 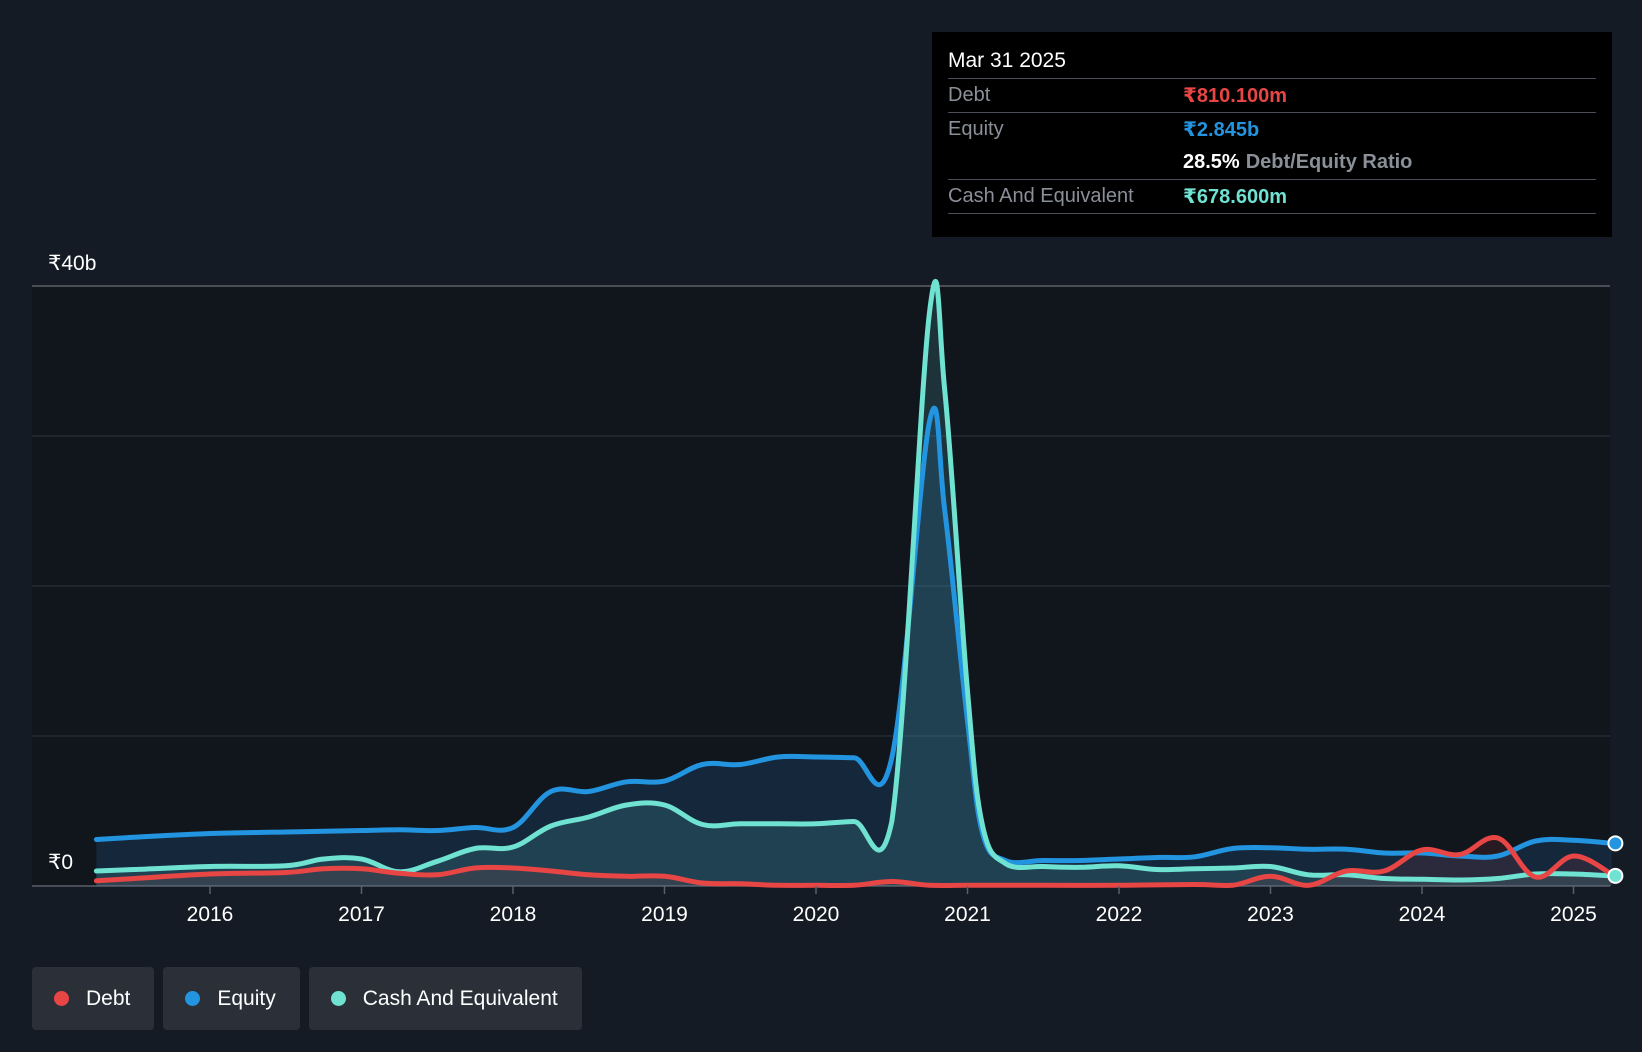 I want to click on chart-legend: Debt Equity Cash And Equivalent, so click(x=307, y=998).